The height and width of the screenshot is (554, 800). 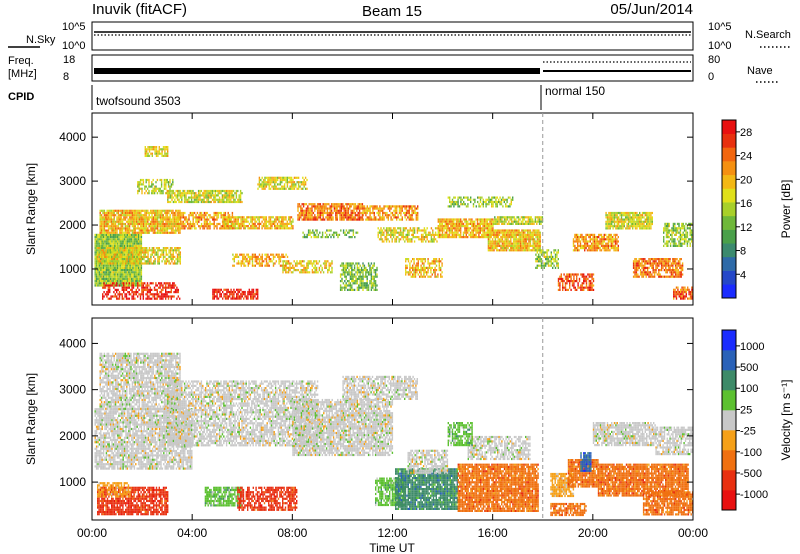 I want to click on freq-tick-high: 18, so click(x=69, y=60).